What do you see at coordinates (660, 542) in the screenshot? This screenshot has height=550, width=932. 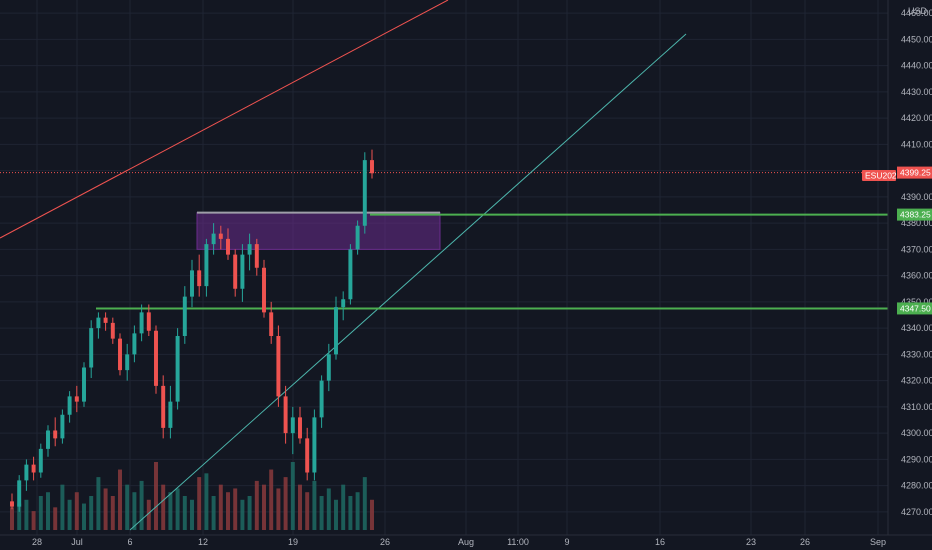 I see `time-tick-label: 16` at bounding box center [660, 542].